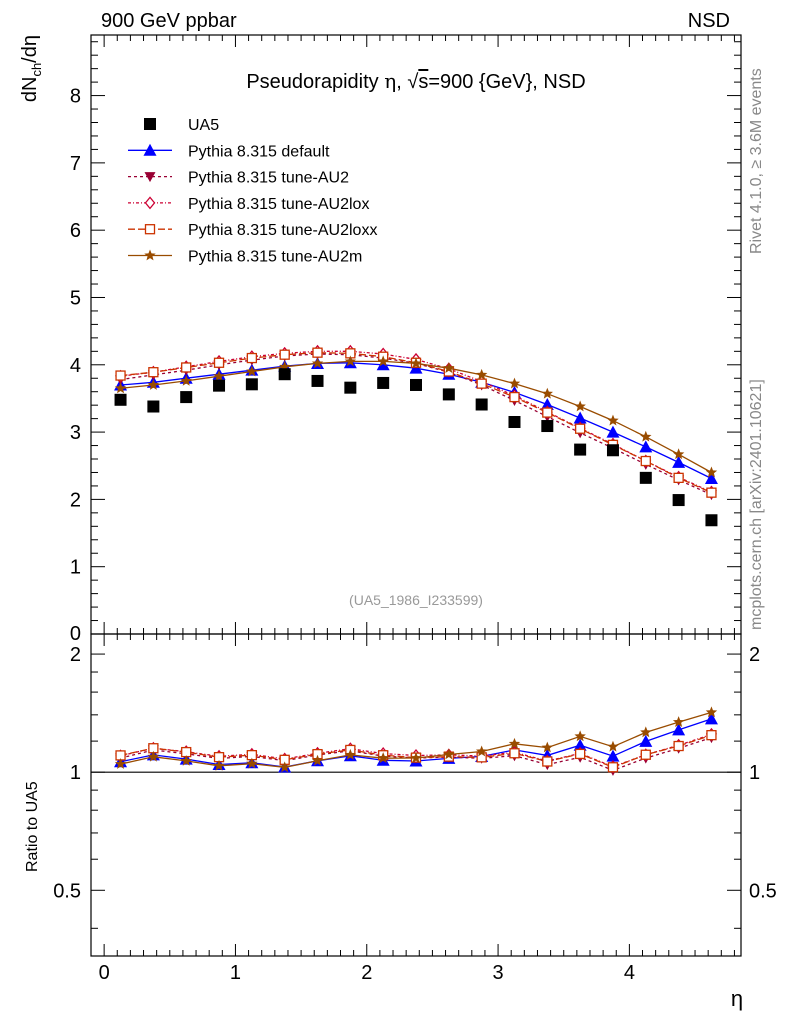 This screenshot has width=786, height=1024. I want to click on series-4-line, so click(416, 417).